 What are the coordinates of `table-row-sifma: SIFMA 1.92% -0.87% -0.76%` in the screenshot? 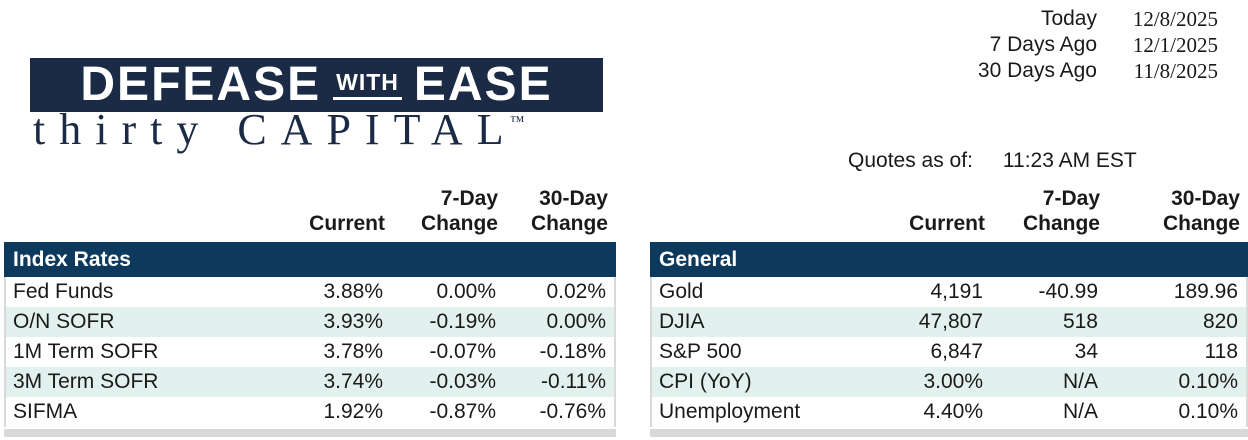 It's located at (310, 412).